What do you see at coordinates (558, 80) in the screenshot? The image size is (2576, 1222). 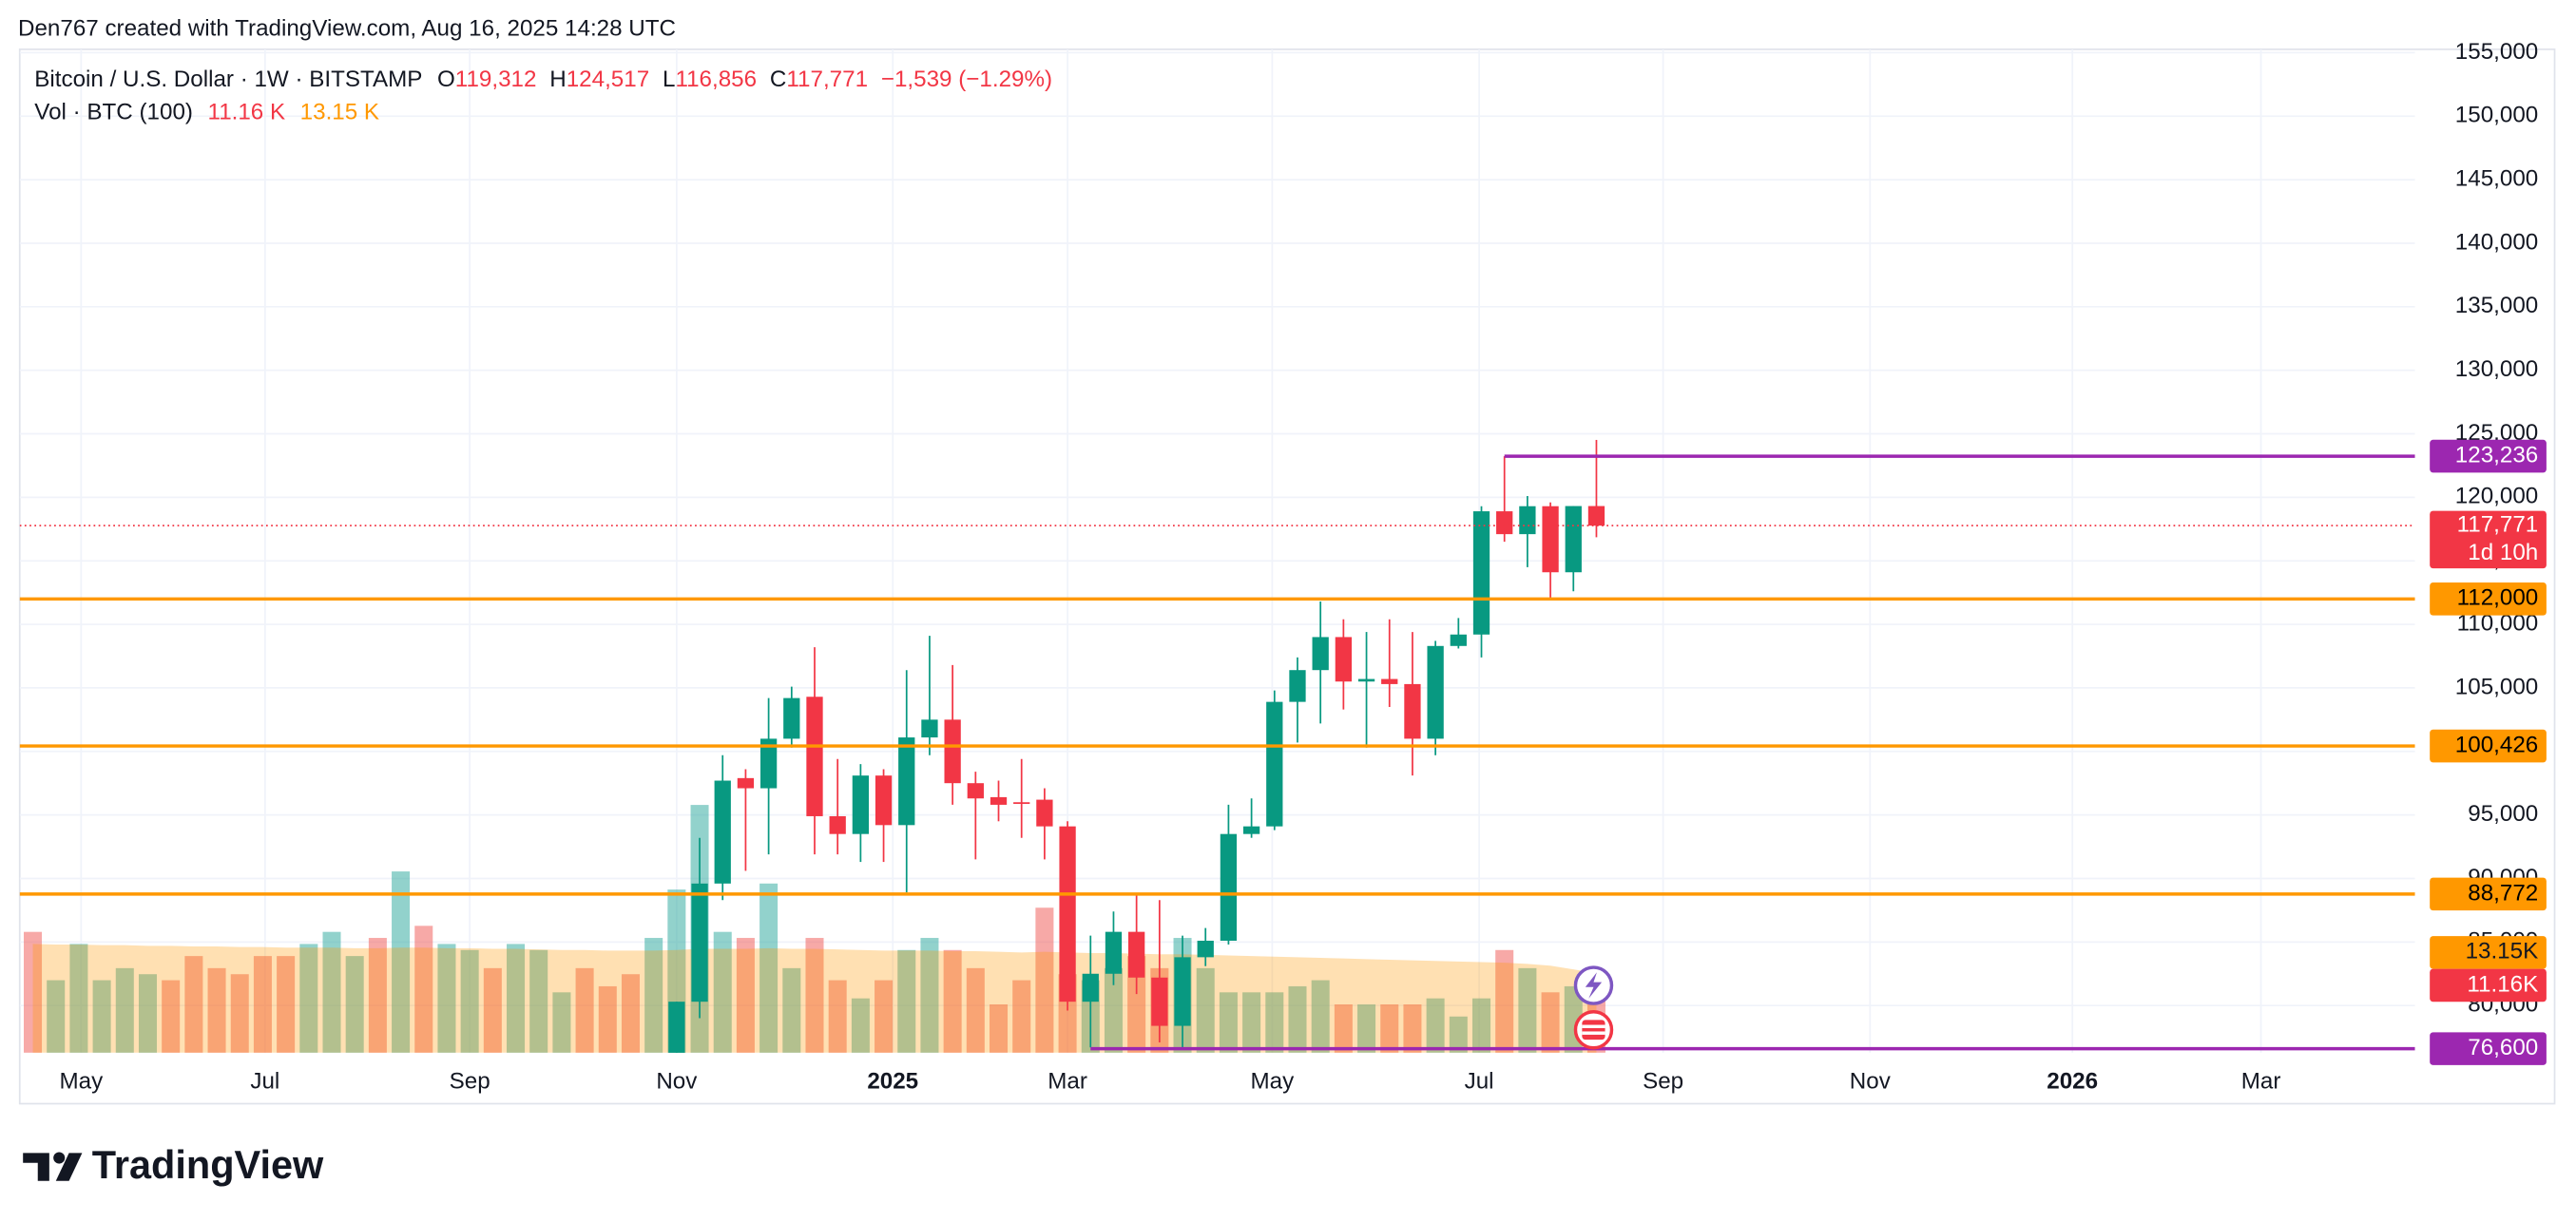 I see `legend-key: H` at bounding box center [558, 80].